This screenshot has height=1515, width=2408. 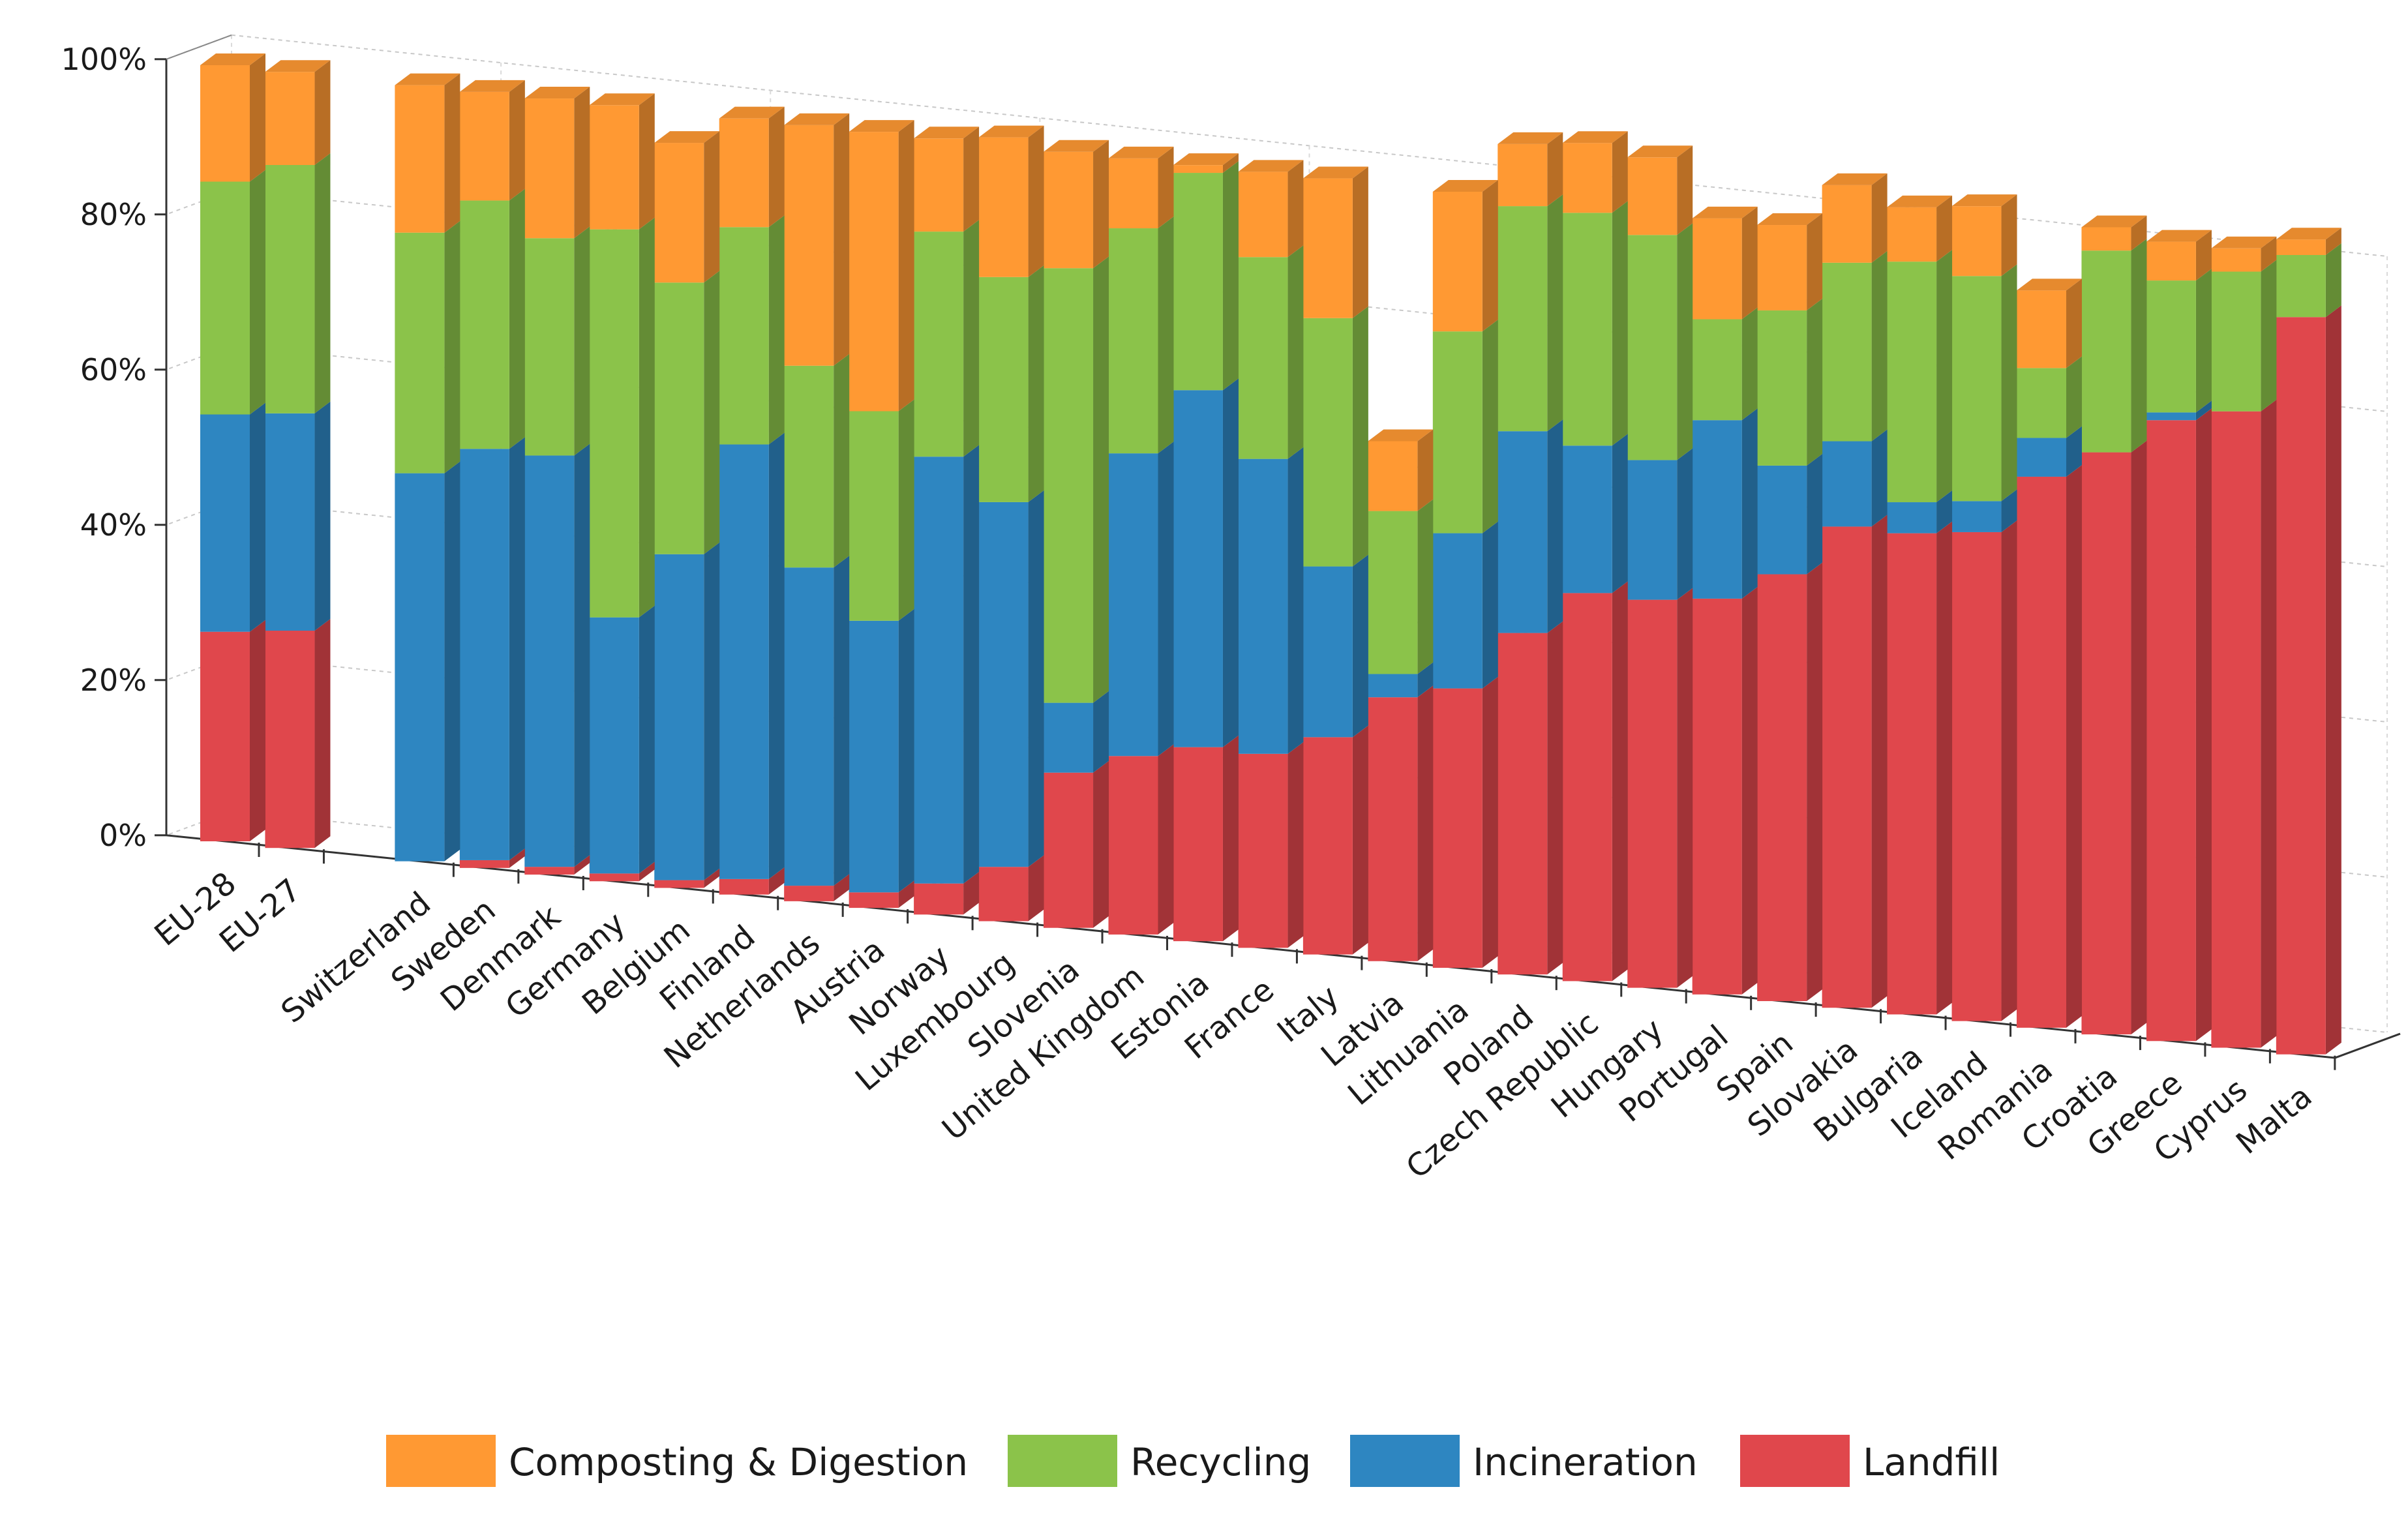 I want to click on y-tick-label: 40%, so click(x=113, y=525).